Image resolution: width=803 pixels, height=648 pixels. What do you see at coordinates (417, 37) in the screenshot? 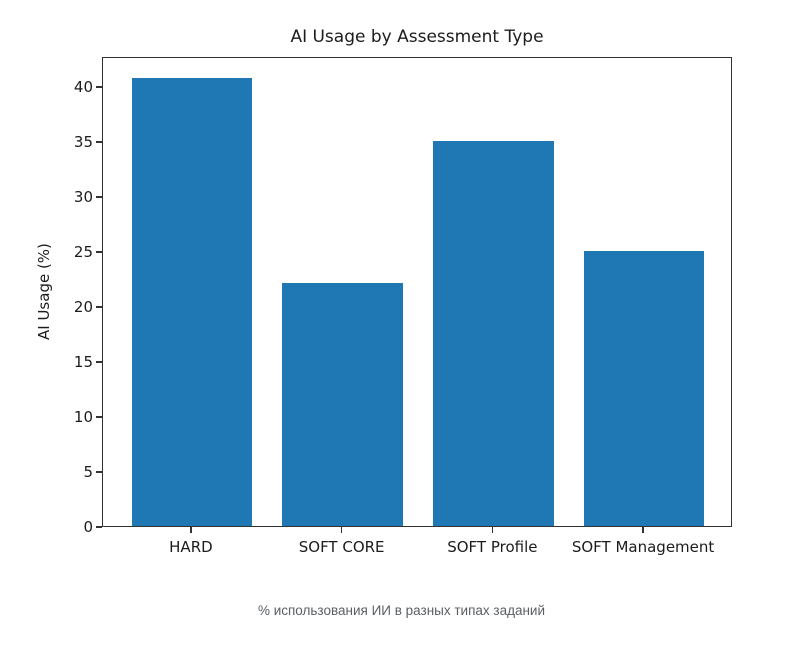
I see `chart-title: AI Usage by Assessment Type` at bounding box center [417, 37].